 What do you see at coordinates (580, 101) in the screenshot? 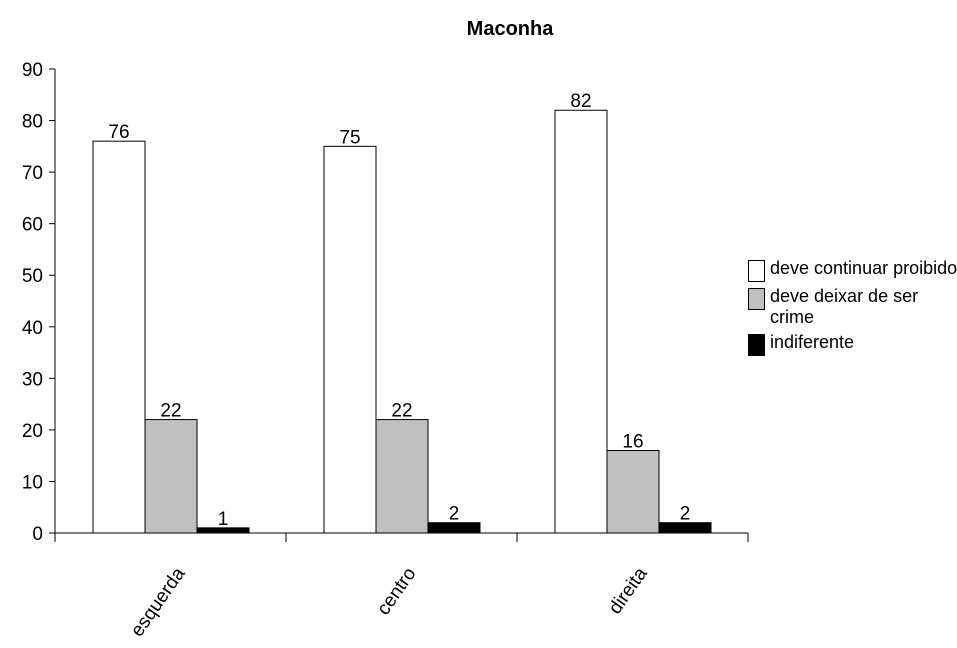
I see `data-label: 82` at bounding box center [580, 101].